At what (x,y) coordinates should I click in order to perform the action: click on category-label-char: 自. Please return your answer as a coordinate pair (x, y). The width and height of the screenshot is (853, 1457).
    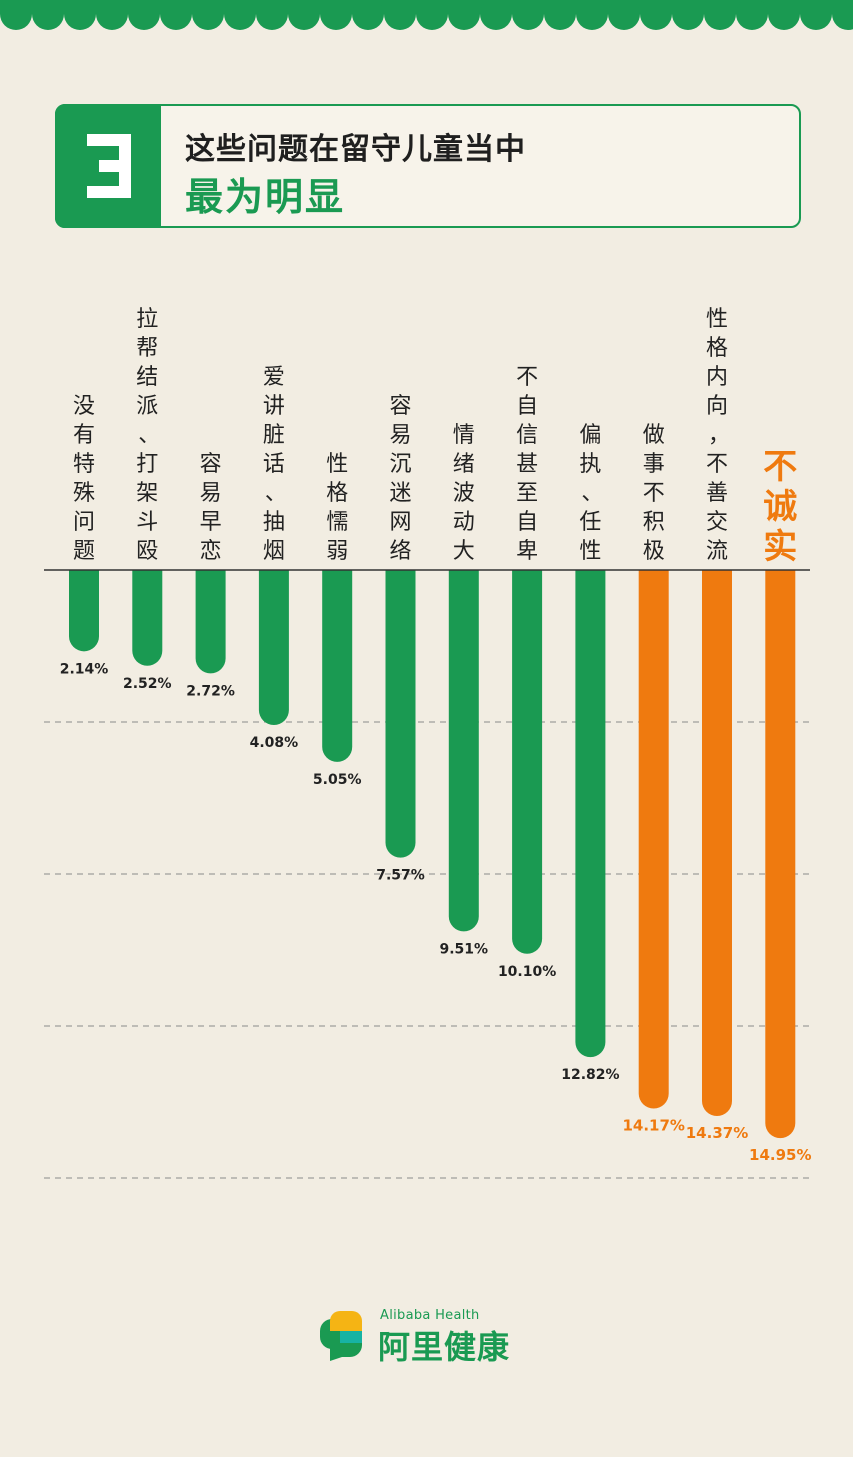
    Looking at the image, I should click on (527, 406).